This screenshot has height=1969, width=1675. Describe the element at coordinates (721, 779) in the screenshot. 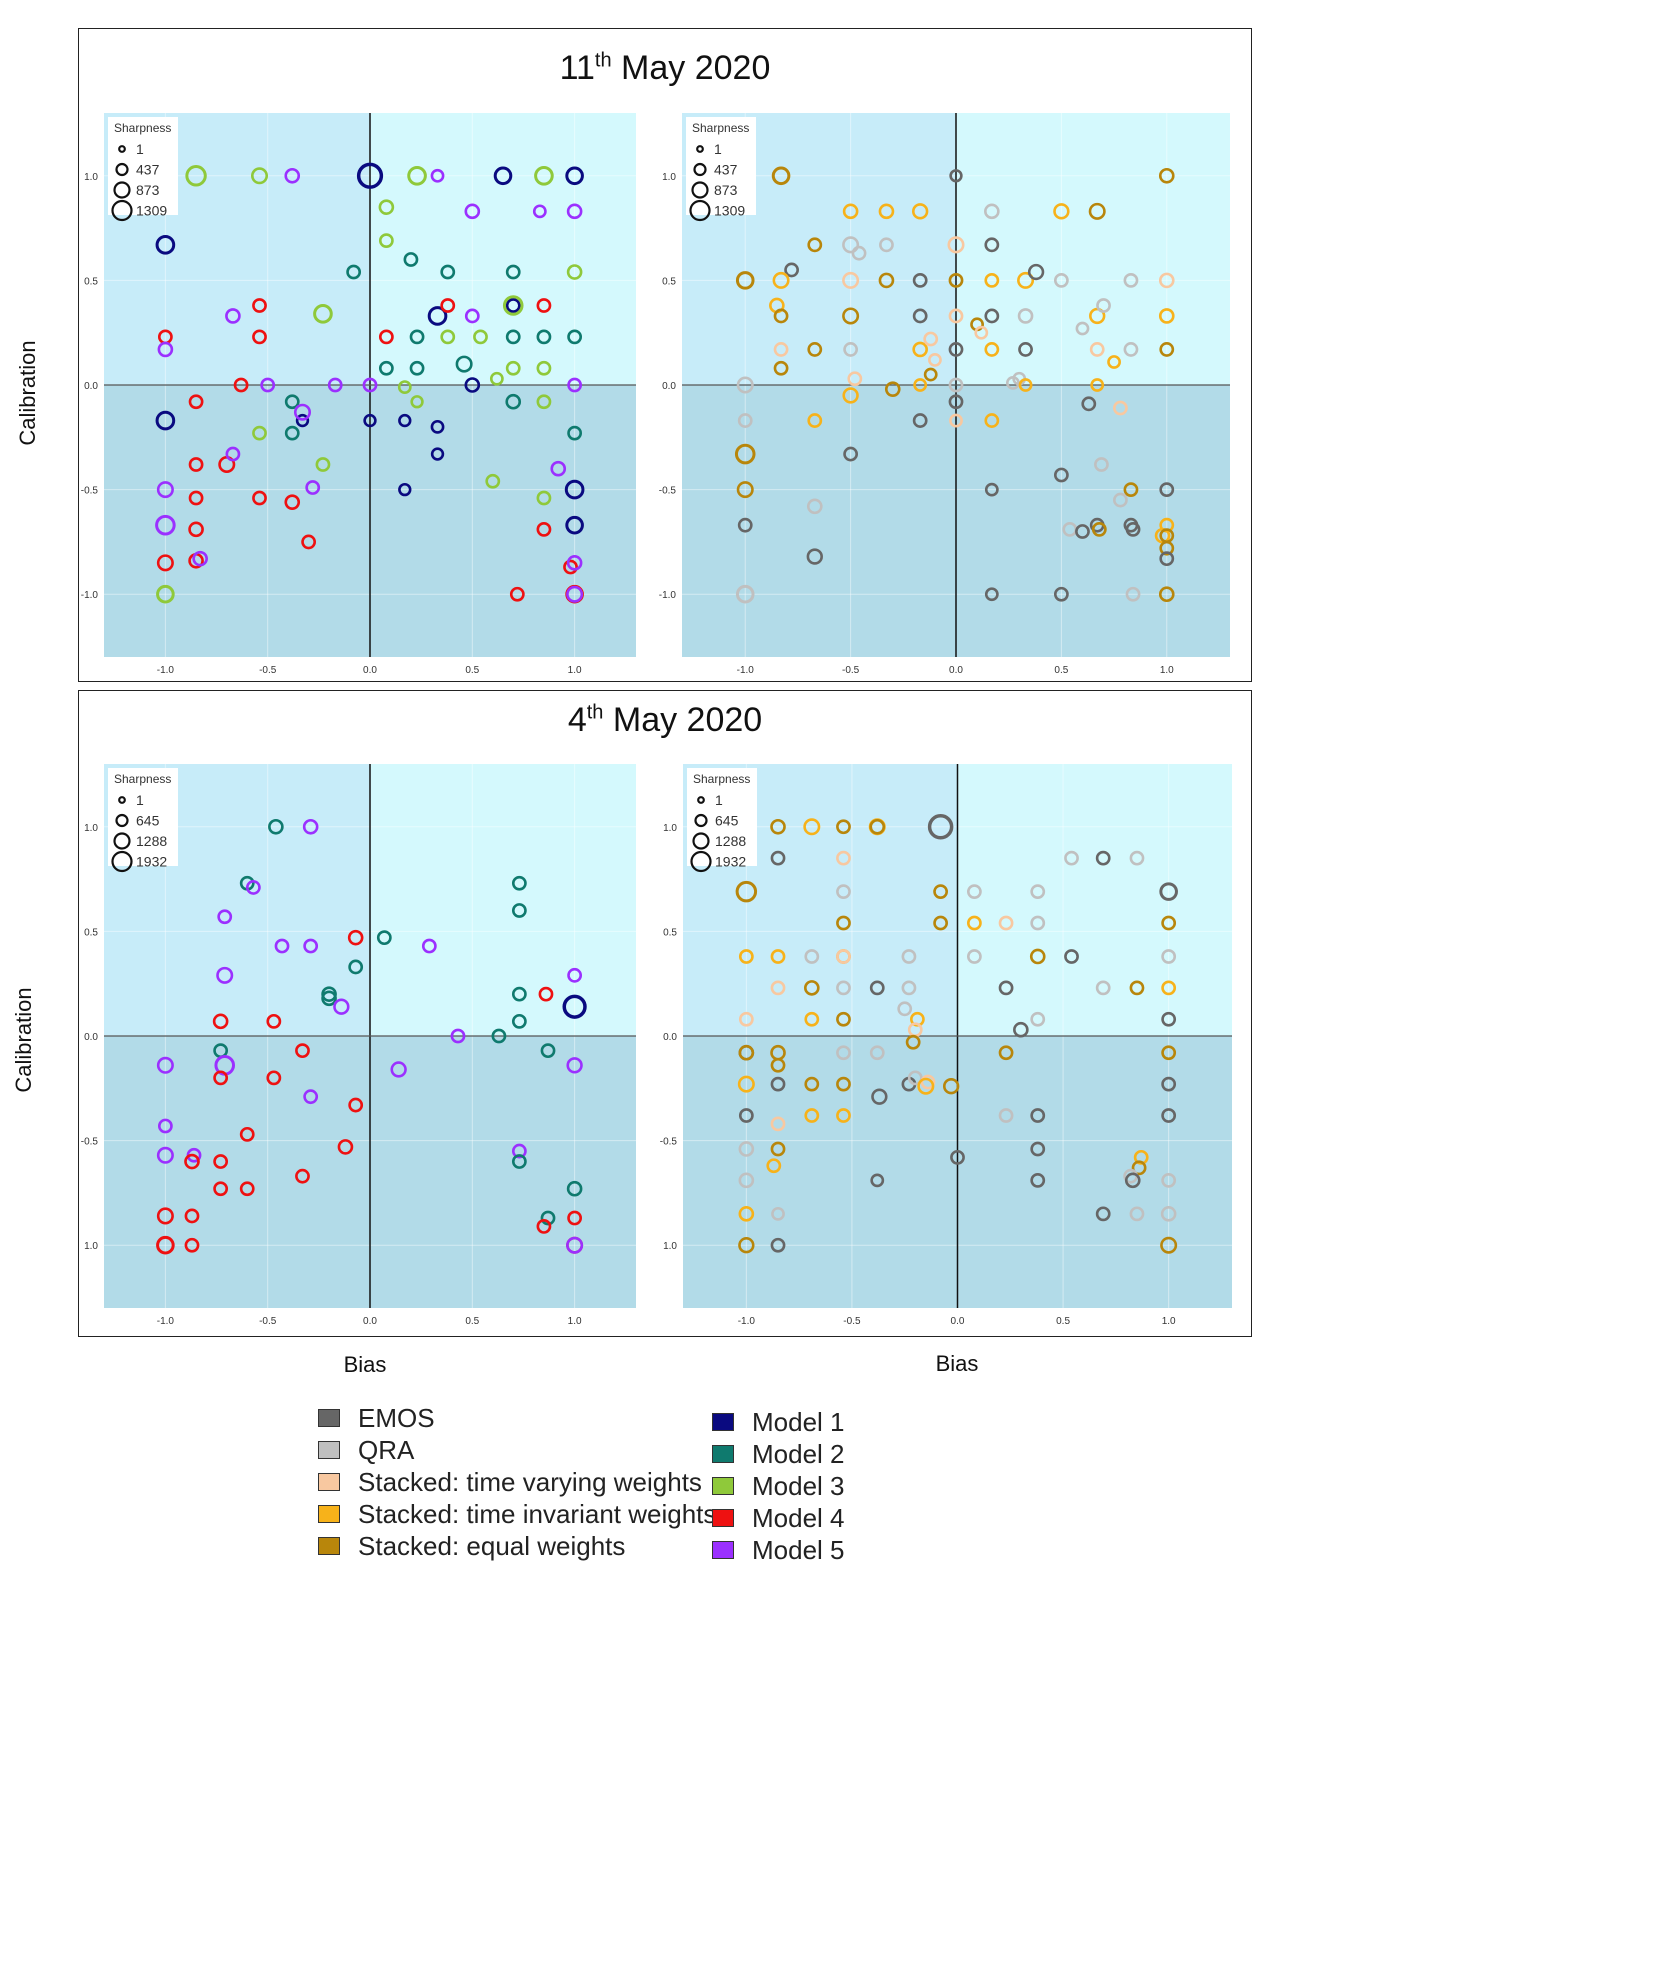

I see `size-legend-title: Sharpness` at that location.